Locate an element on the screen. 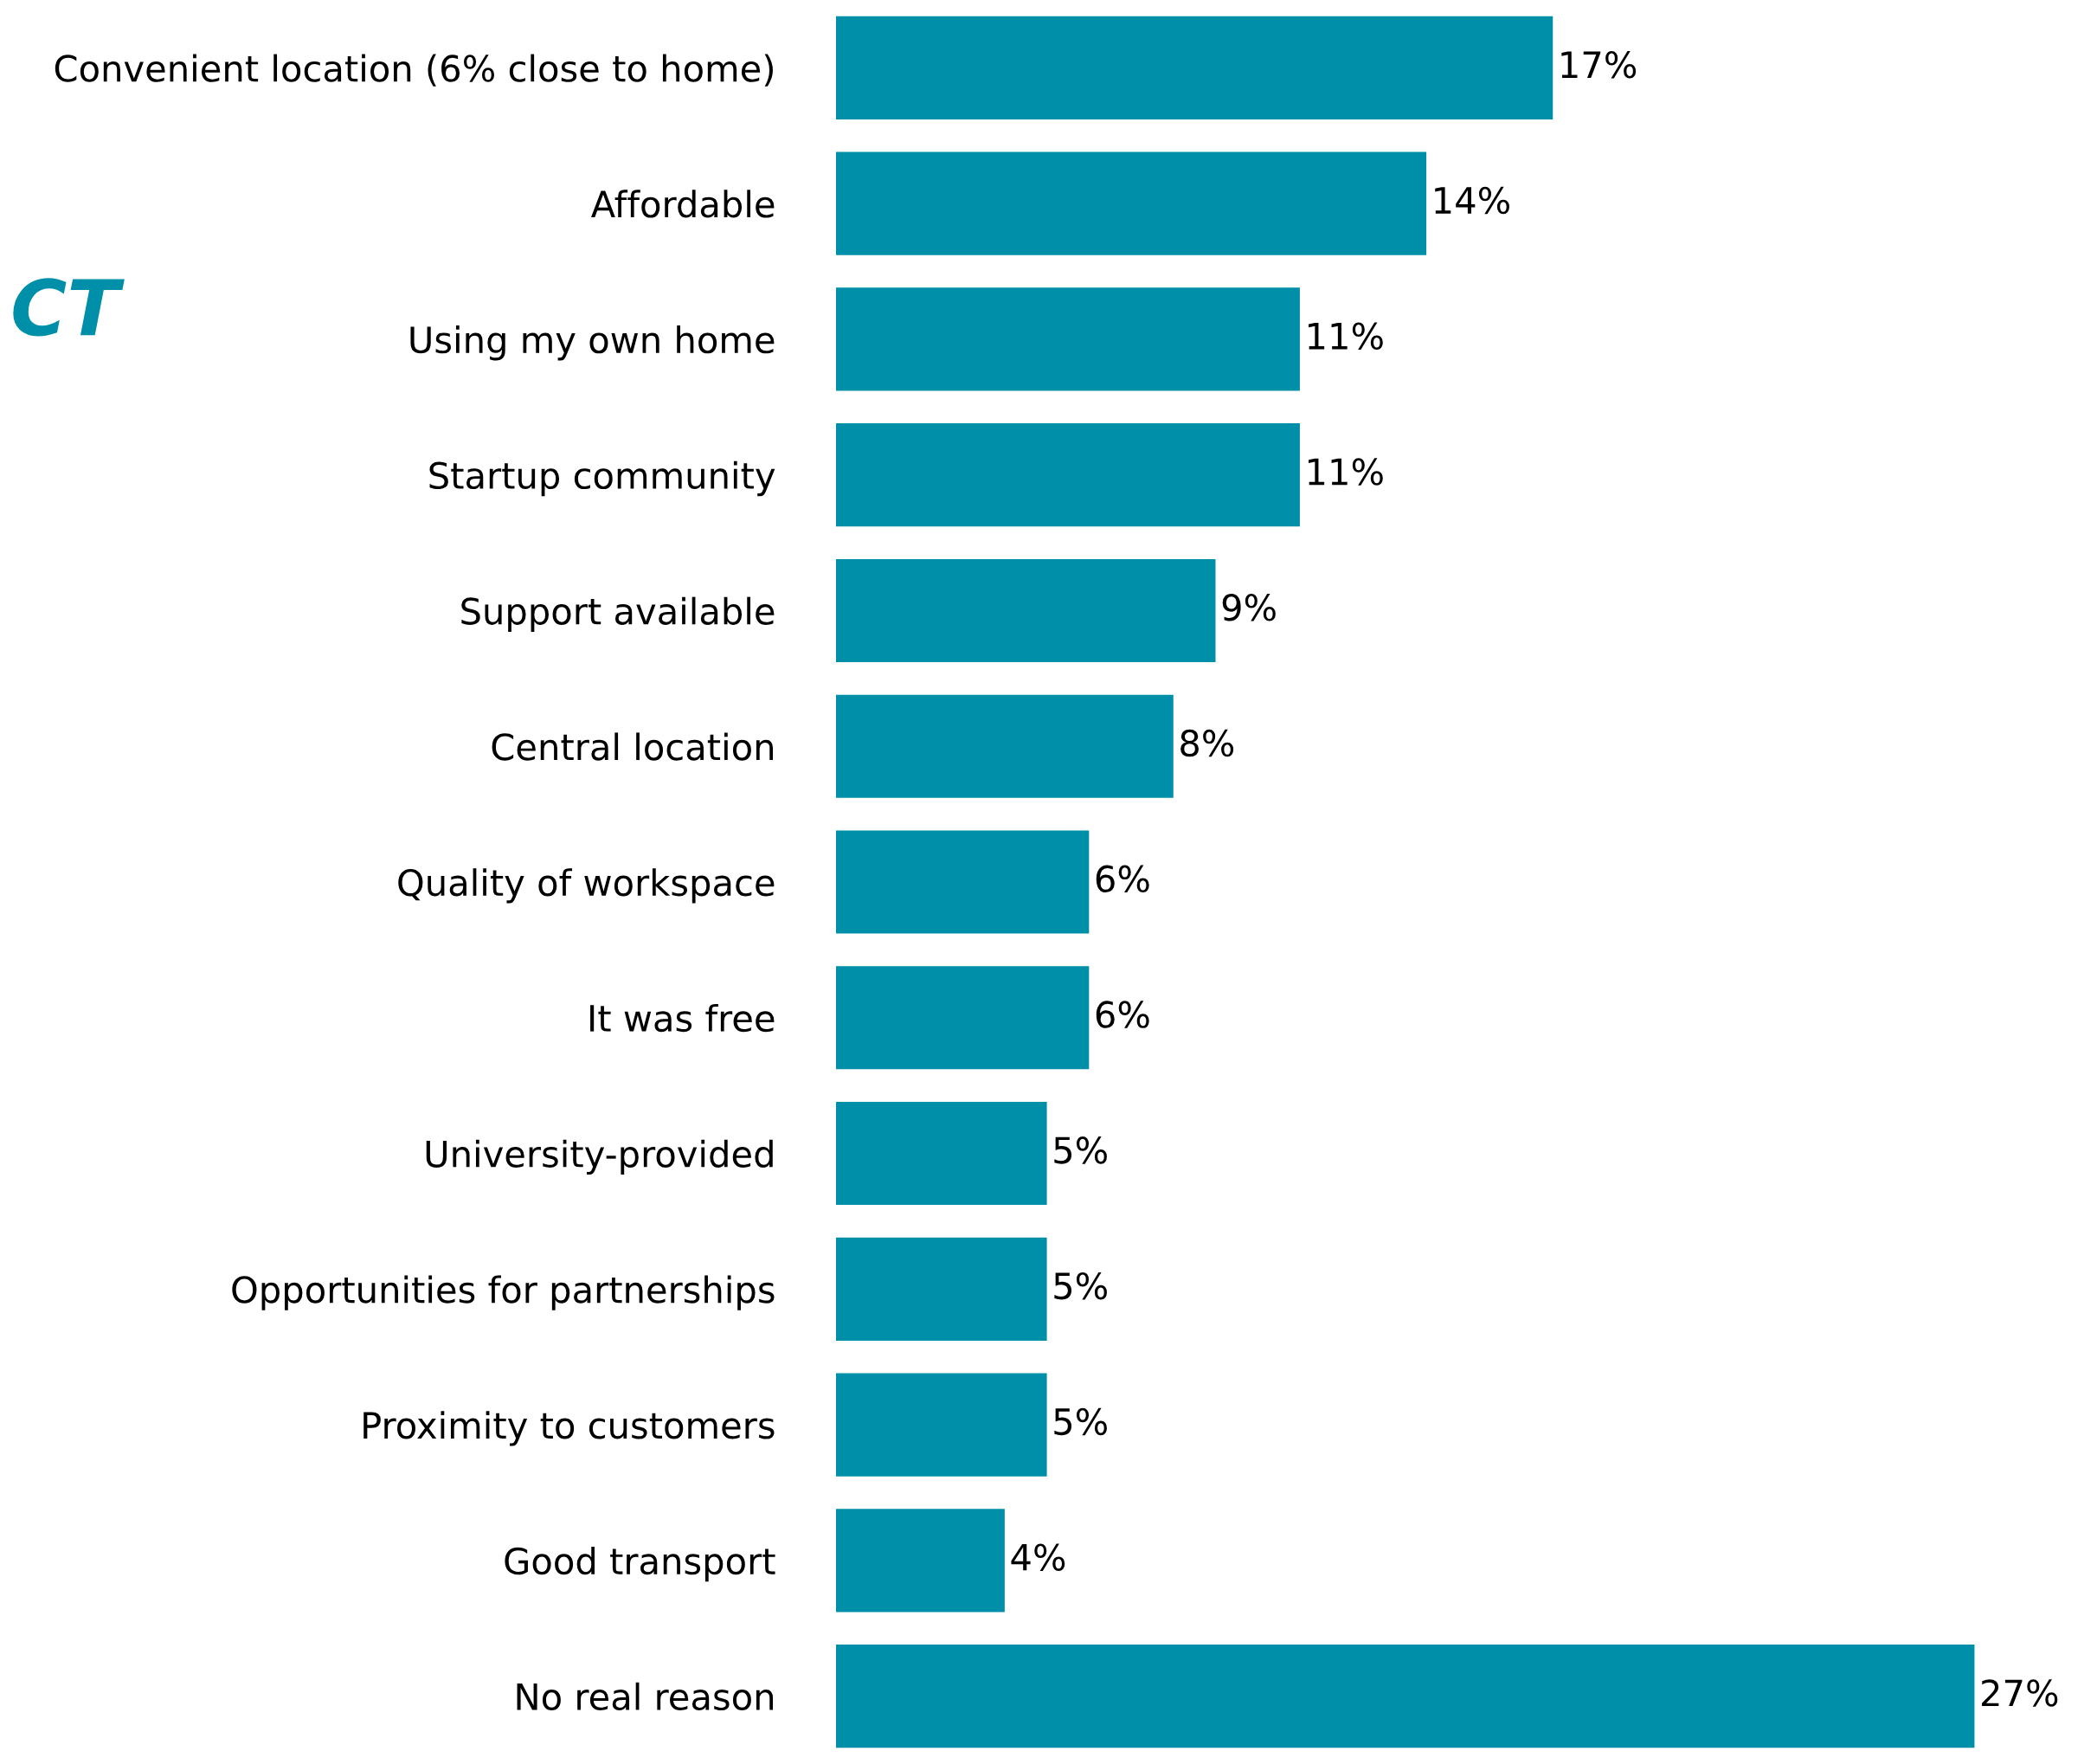 The image size is (2097, 1764). y-tick-label: Startup community is located at coordinates (602, 478).